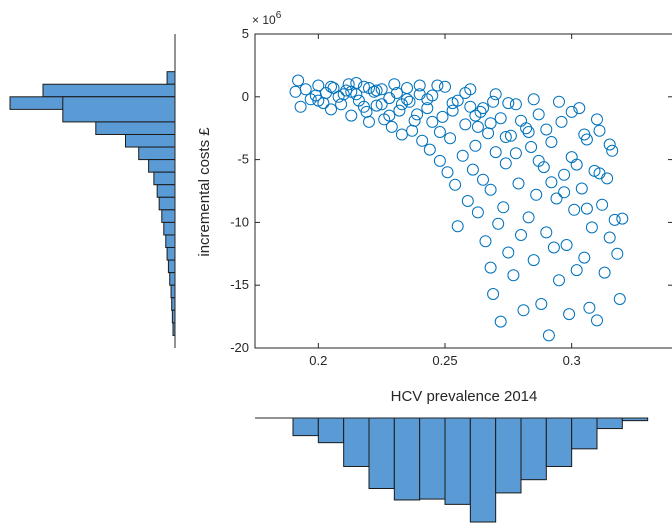  I want to click on x-tick-label: 0.3, so click(572, 360).